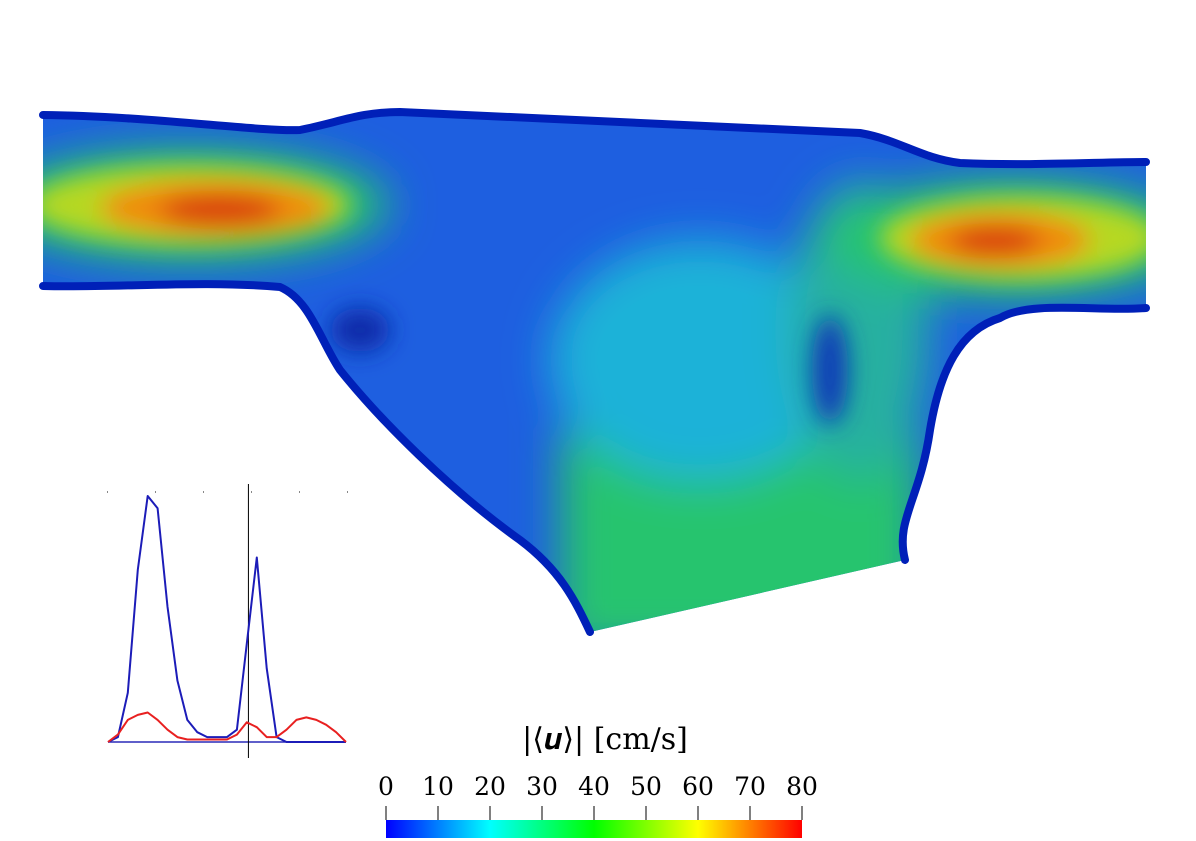 Image resolution: width=1196 pixels, height=841 pixels. What do you see at coordinates (700, 360) in the screenshot?
I see `center-cyan-band` at bounding box center [700, 360].